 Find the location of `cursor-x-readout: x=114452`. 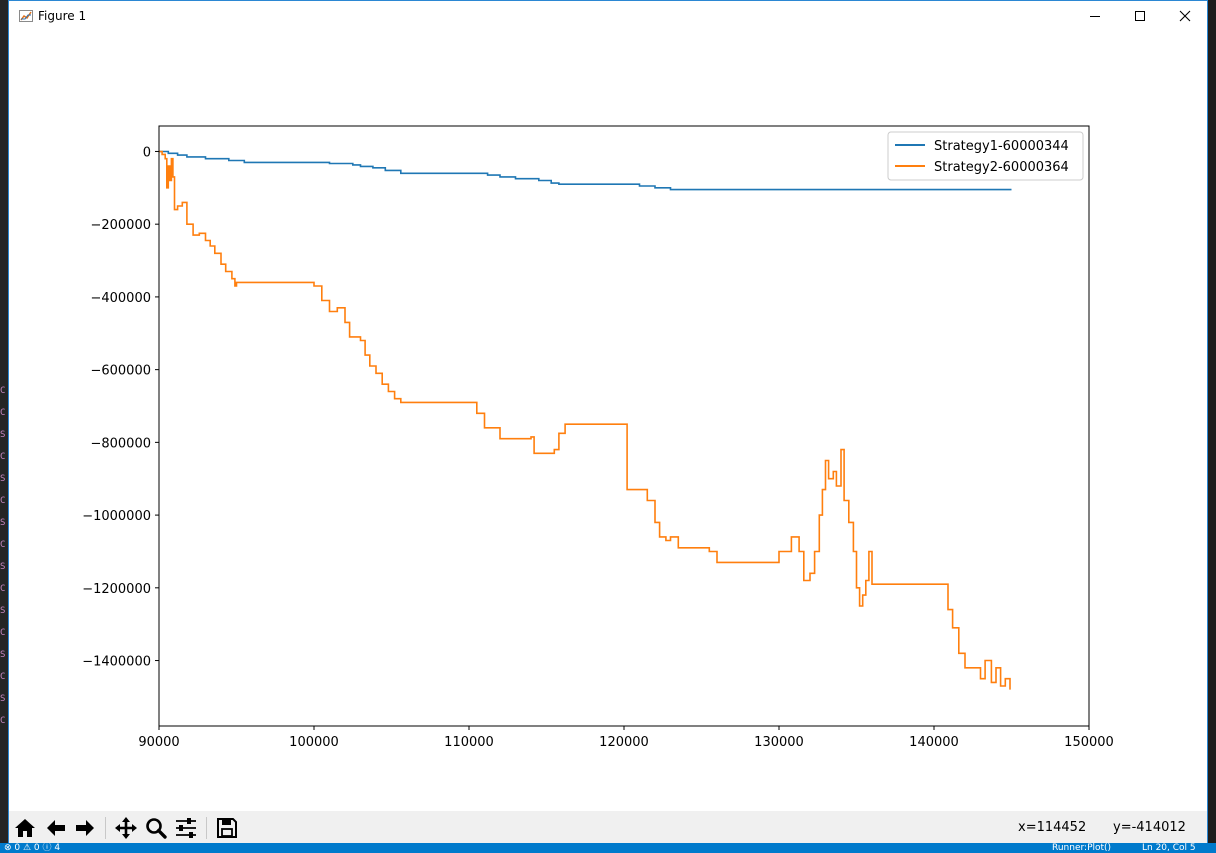

cursor-x-readout: x=114452 is located at coordinates (1052, 827).